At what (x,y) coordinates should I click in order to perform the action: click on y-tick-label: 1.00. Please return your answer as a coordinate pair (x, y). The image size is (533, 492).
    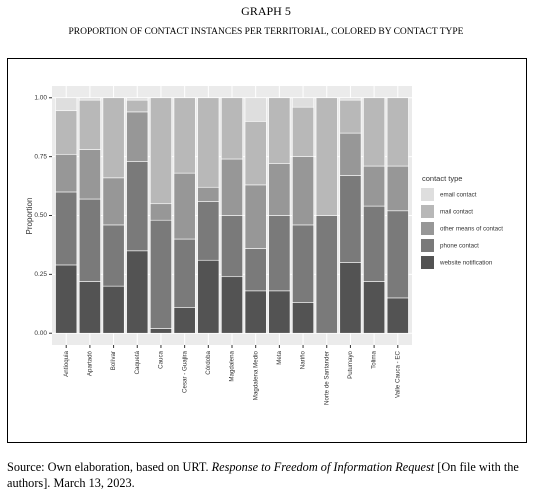
    Looking at the image, I should click on (40, 97).